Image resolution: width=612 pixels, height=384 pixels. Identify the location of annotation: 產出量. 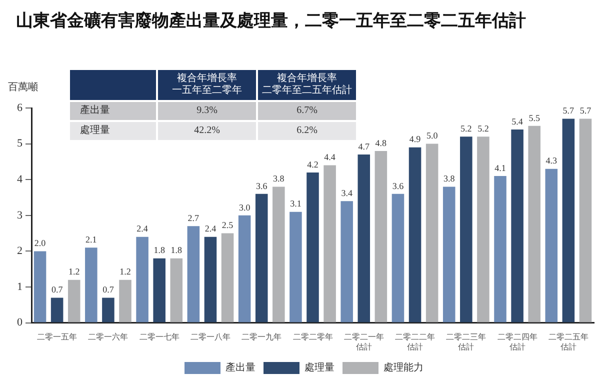
(95, 111).